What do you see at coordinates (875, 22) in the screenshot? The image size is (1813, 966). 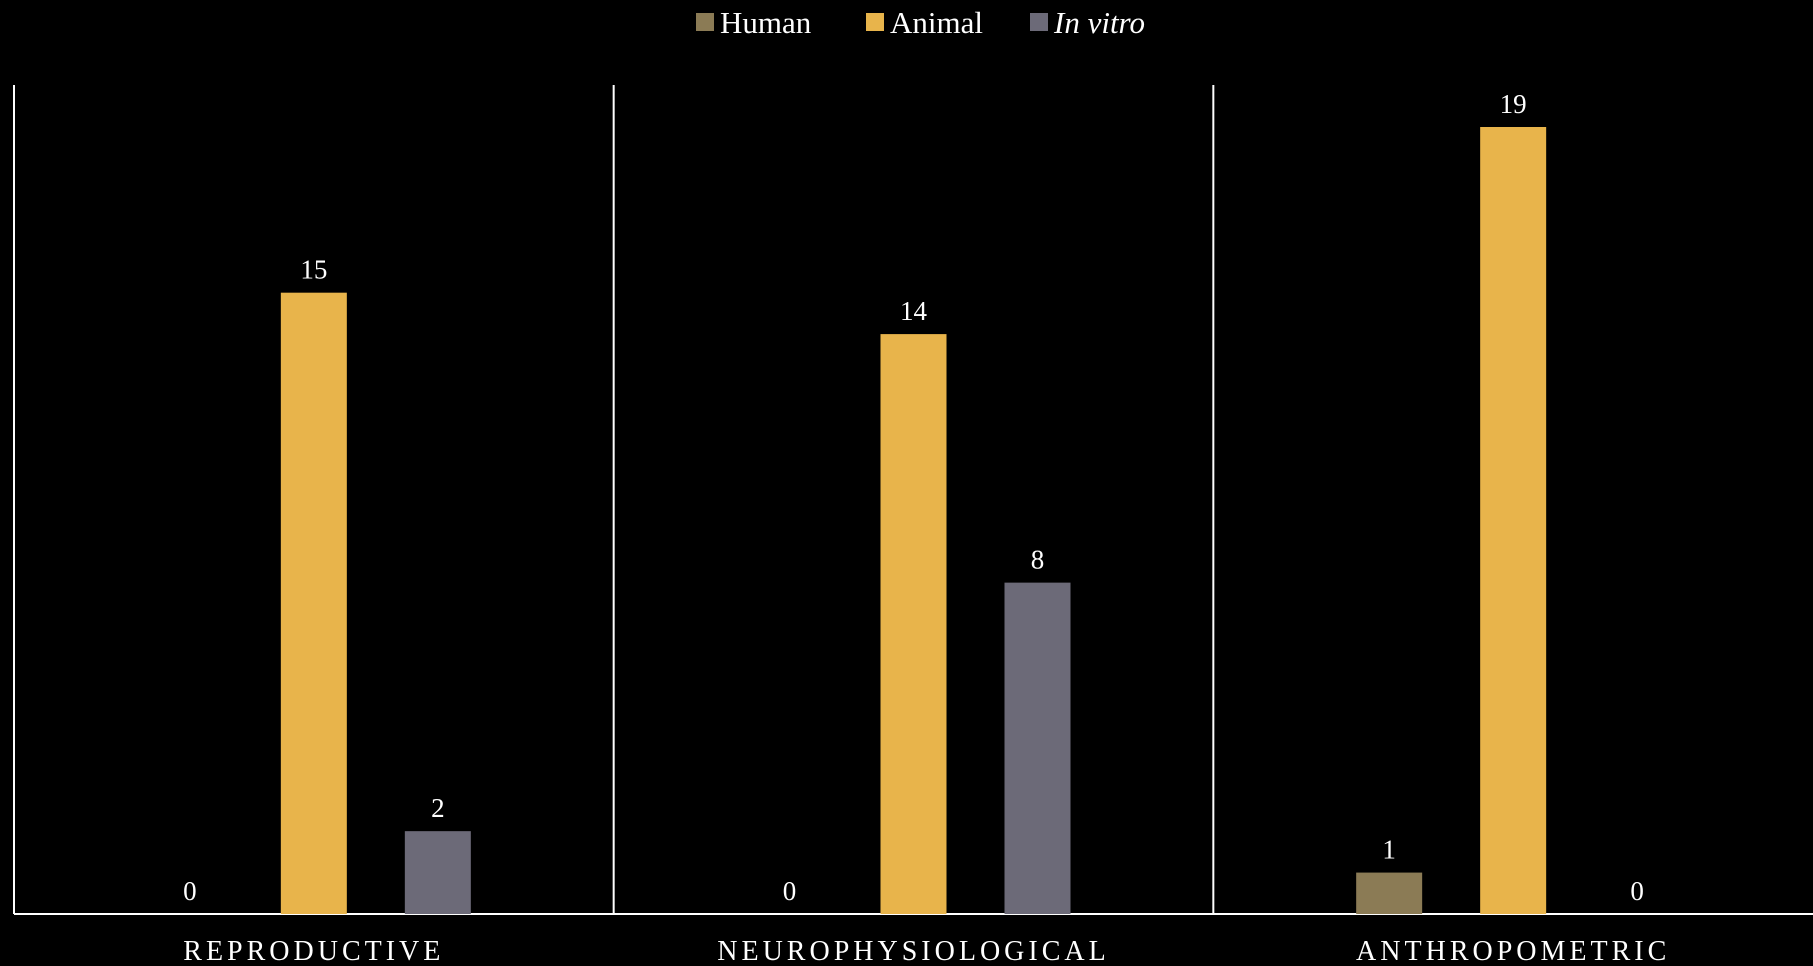 I see `legend-swatch-animal` at bounding box center [875, 22].